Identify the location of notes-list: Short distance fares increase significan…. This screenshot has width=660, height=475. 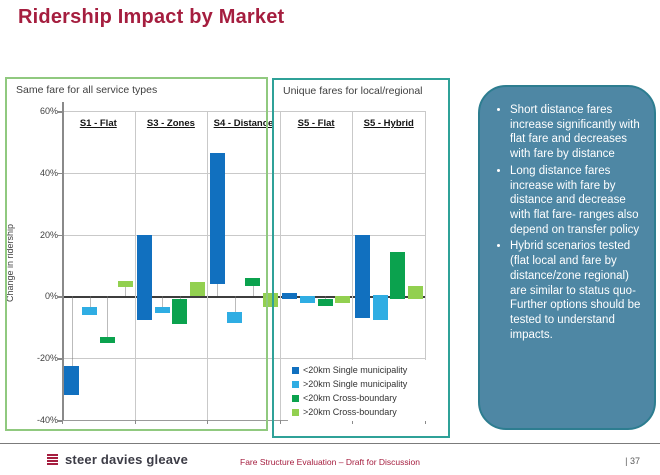
(567, 223).